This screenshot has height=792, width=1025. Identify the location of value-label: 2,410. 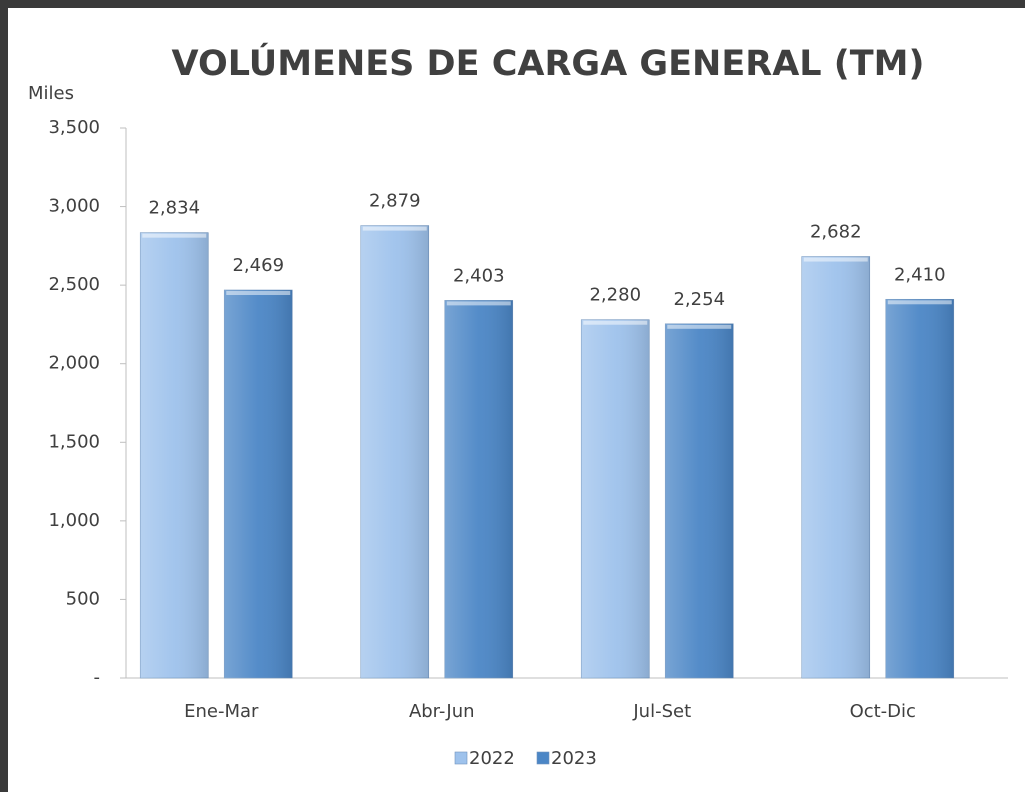
(920, 274).